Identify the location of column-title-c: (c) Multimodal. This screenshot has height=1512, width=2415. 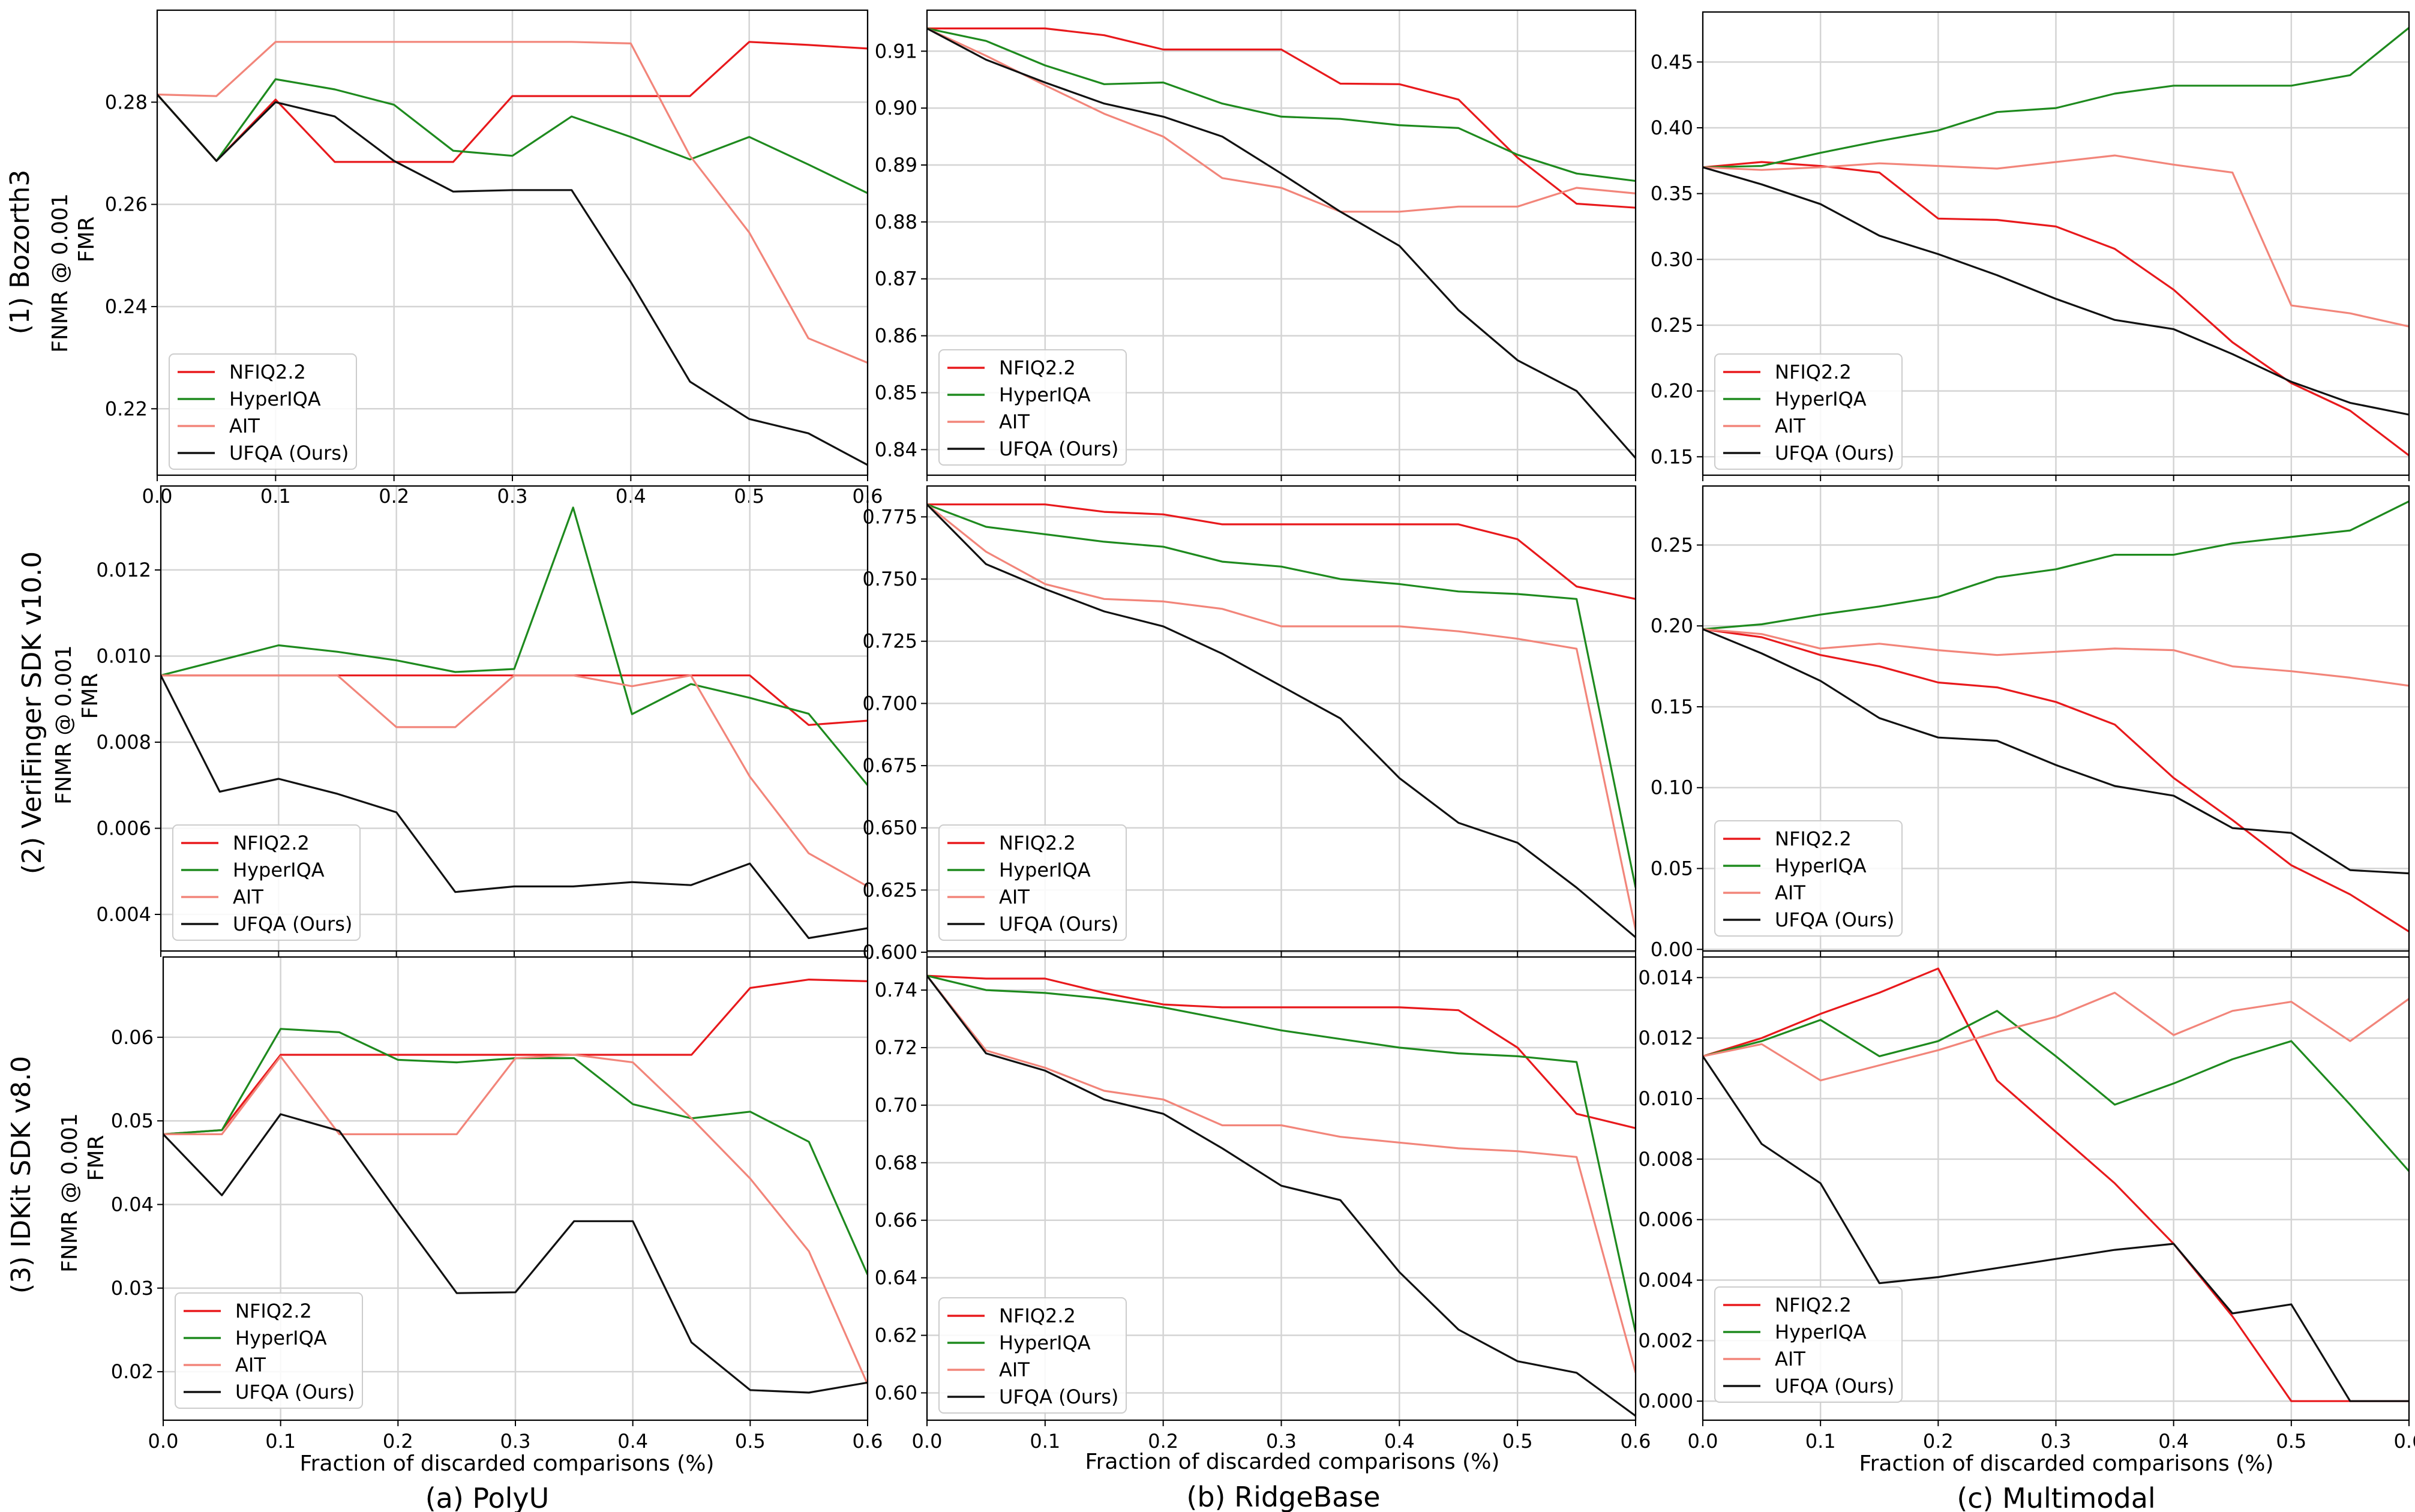
(2056, 1497).